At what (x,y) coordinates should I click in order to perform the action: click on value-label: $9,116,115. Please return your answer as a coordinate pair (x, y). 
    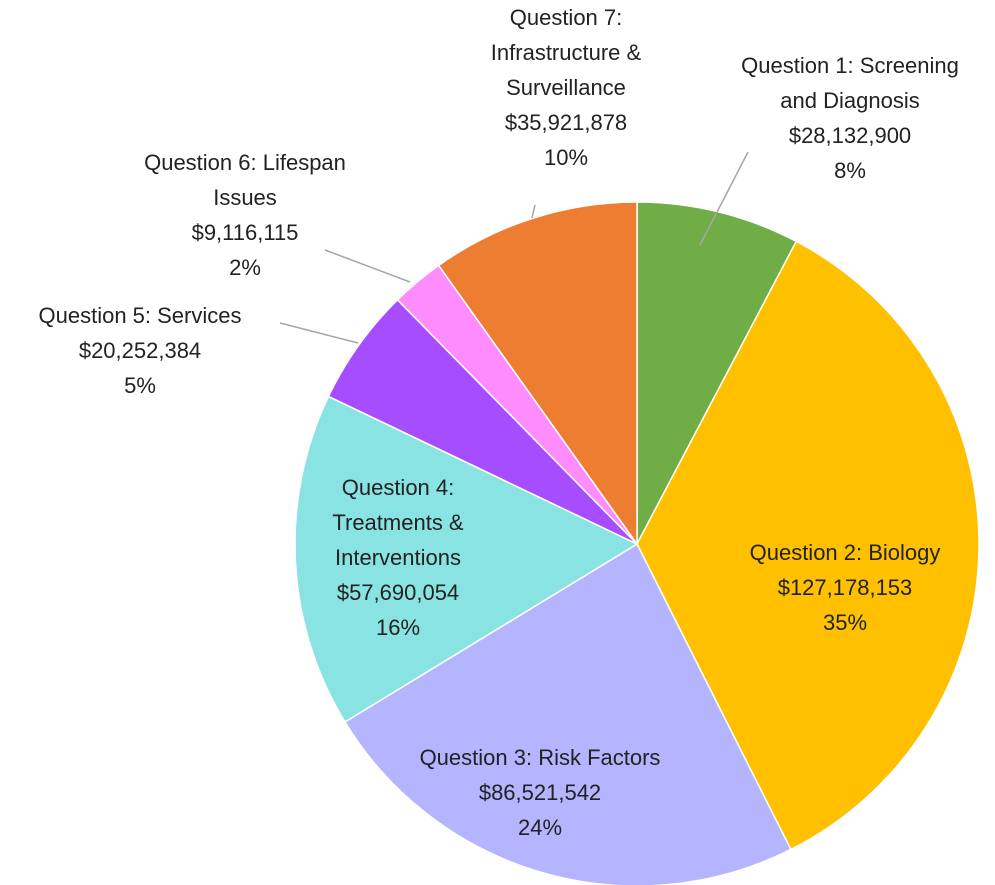
    Looking at the image, I should click on (245, 232).